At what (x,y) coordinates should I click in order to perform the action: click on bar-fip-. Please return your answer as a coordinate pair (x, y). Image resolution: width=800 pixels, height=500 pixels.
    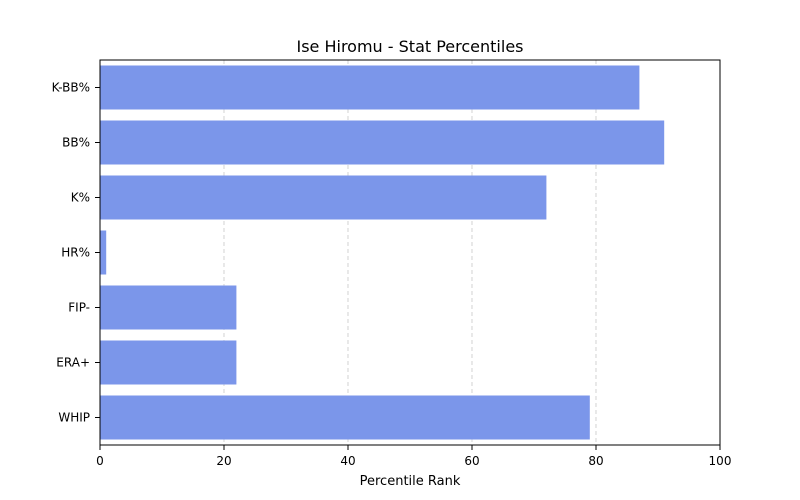
    Looking at the image, I should click on (168, 307).